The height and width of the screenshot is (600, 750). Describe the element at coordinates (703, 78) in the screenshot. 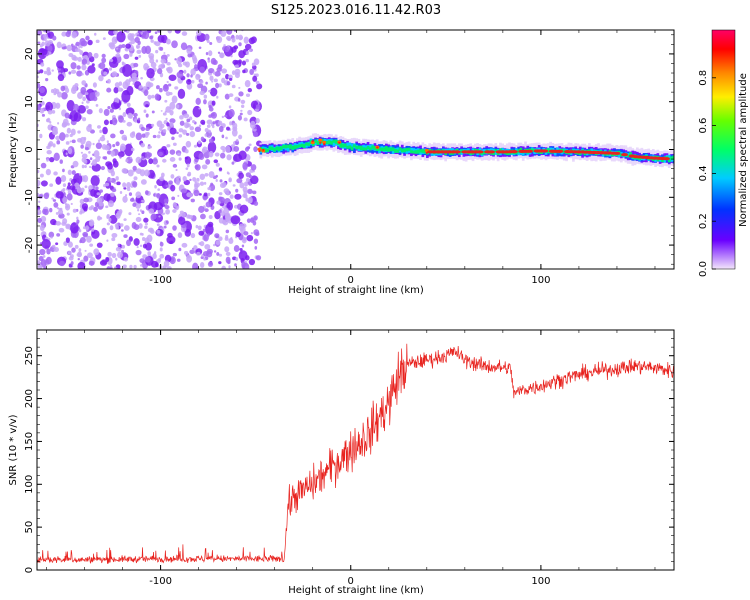

I see `colorbar-tick-label: 0.8` at that location.